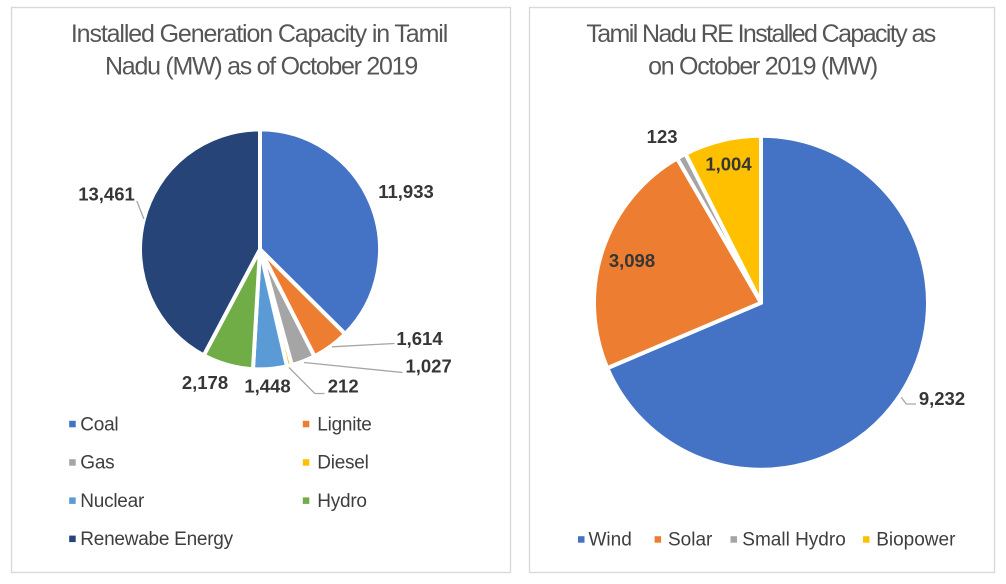 The height and width of the screenshot is (584, 1006). Describe the element at coordinates (690, 540) in the screenshot. I see `svg-text: Solar` at that location.